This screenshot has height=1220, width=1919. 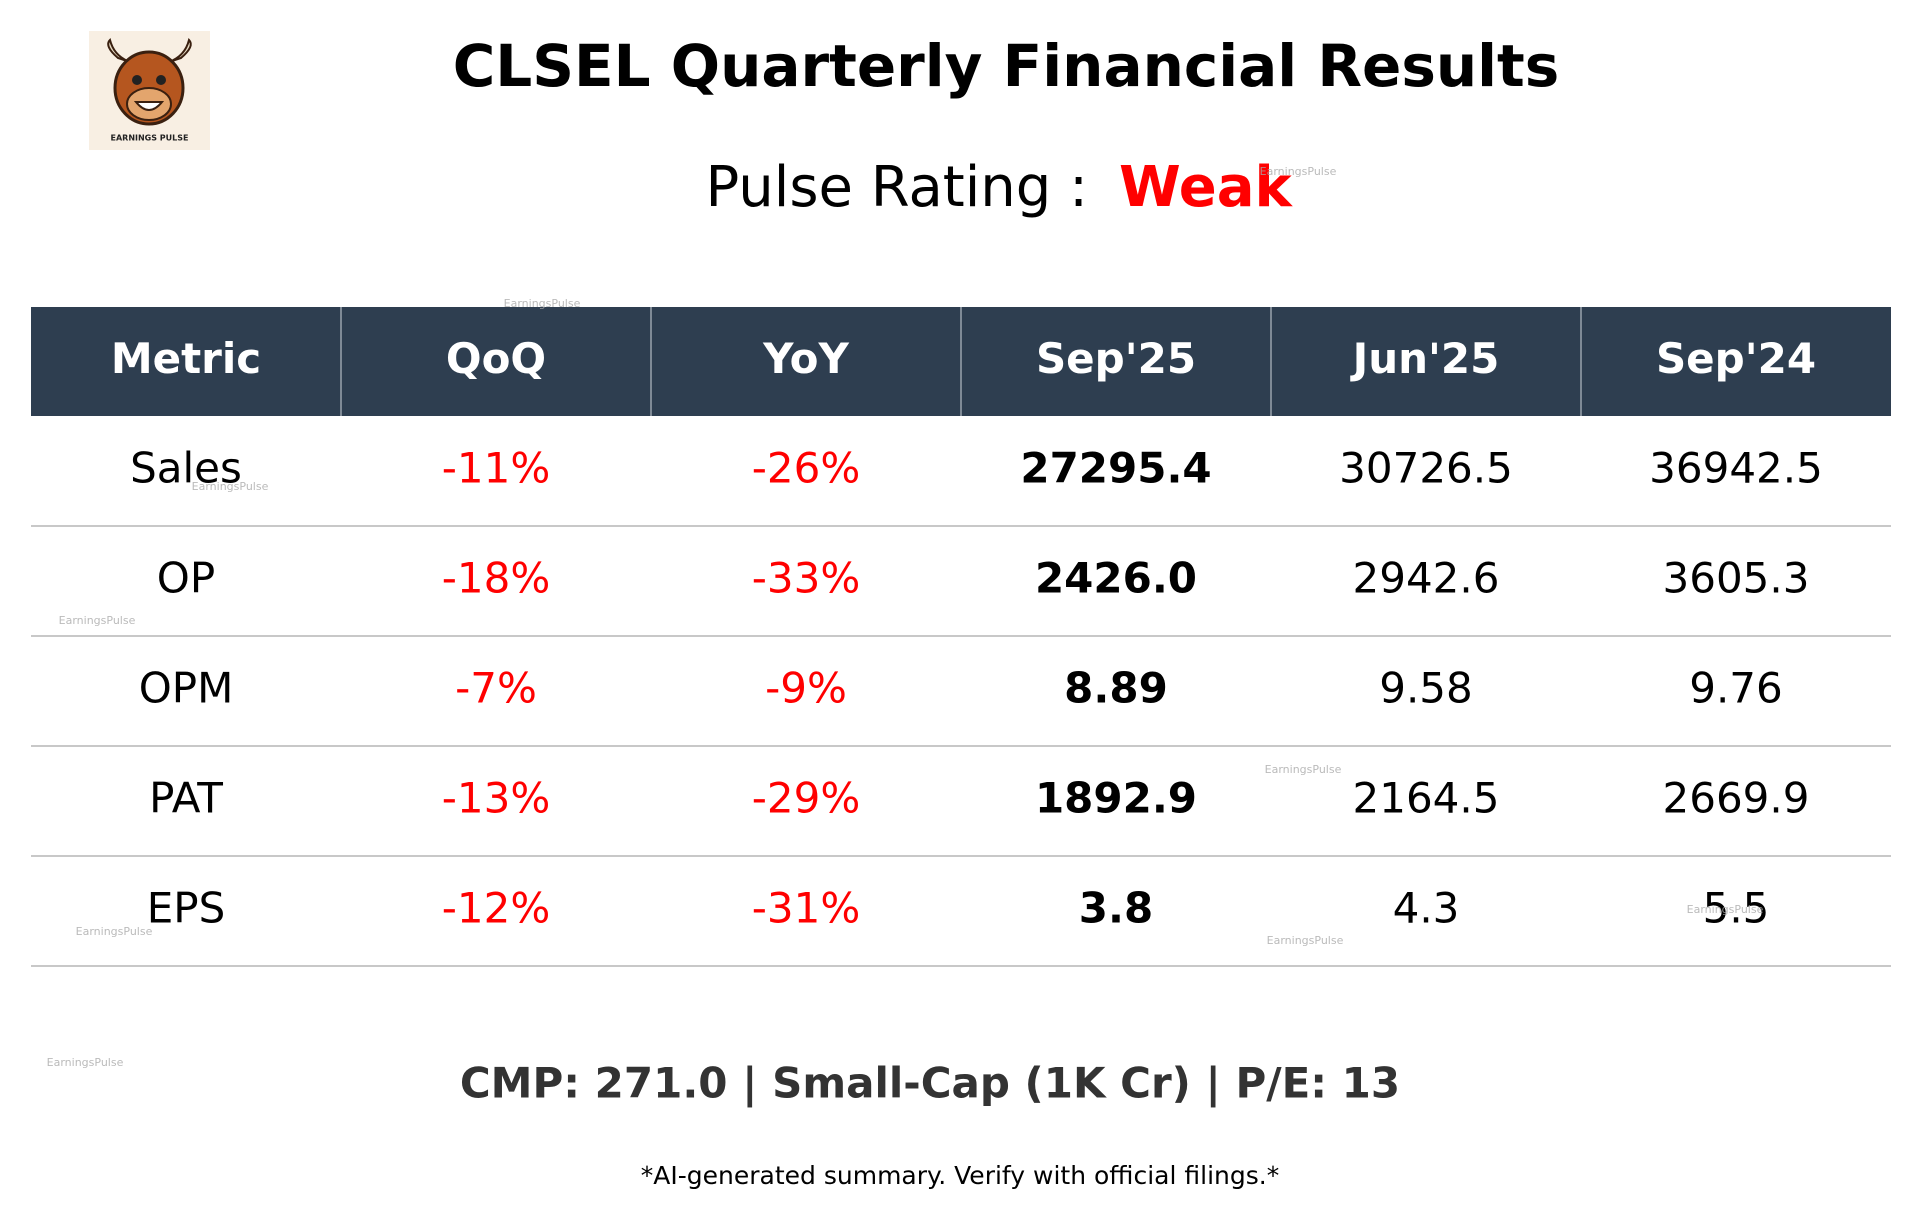 I want to click on table-cell: 9.58, so click(x=1426, y=688).